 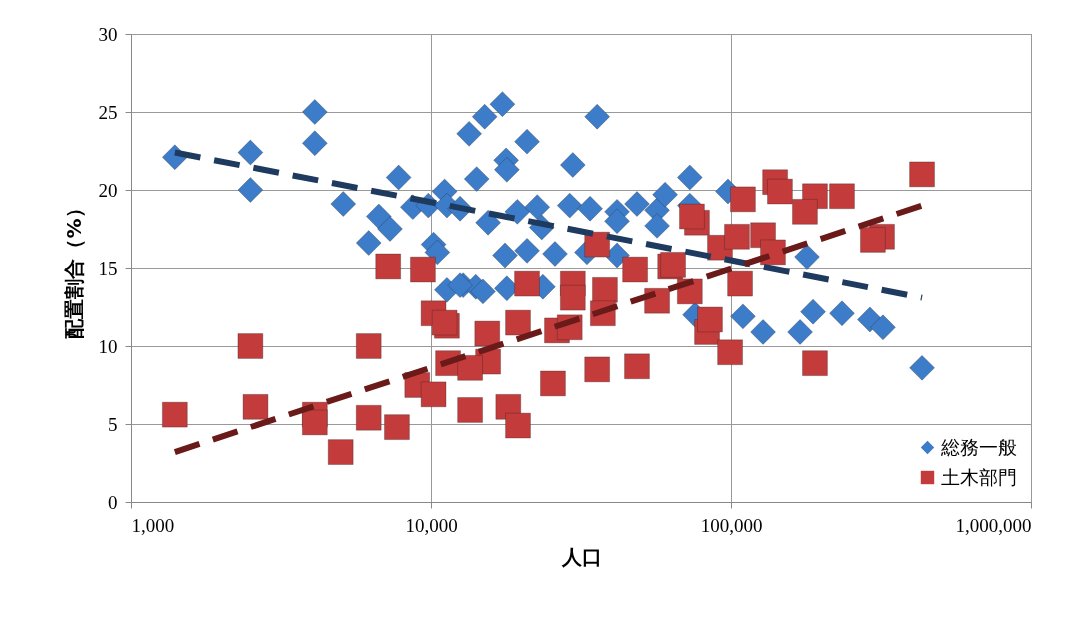 What do you see at coordinates (108, 190) in the screenshot?
I see `y-tick-label: 20` at bounding box center [108, 190].